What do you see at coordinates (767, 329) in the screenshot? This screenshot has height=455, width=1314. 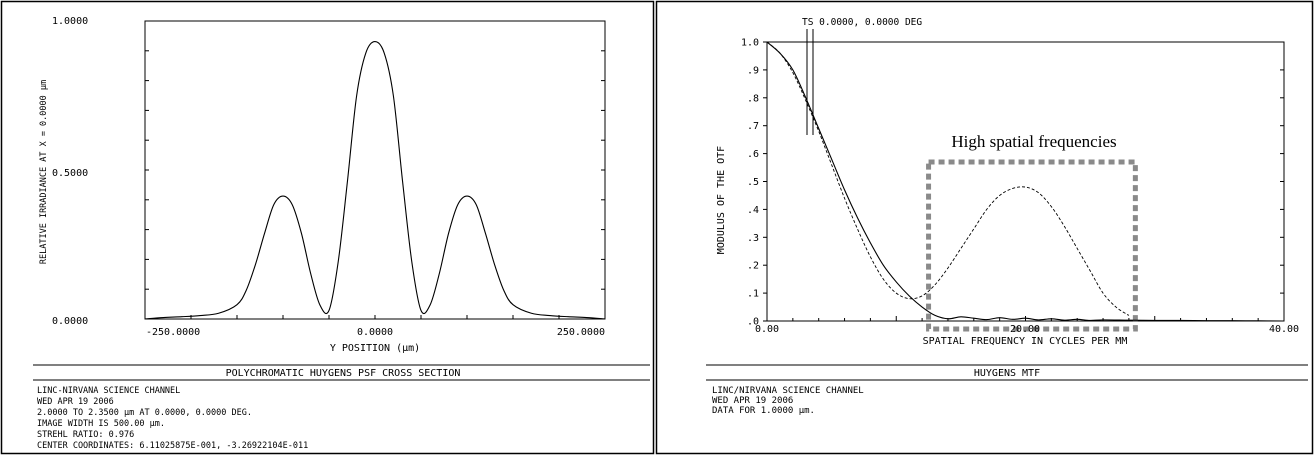 I see `mtf-xtick-label-0: 0.00` at bounding box center [767, 329].